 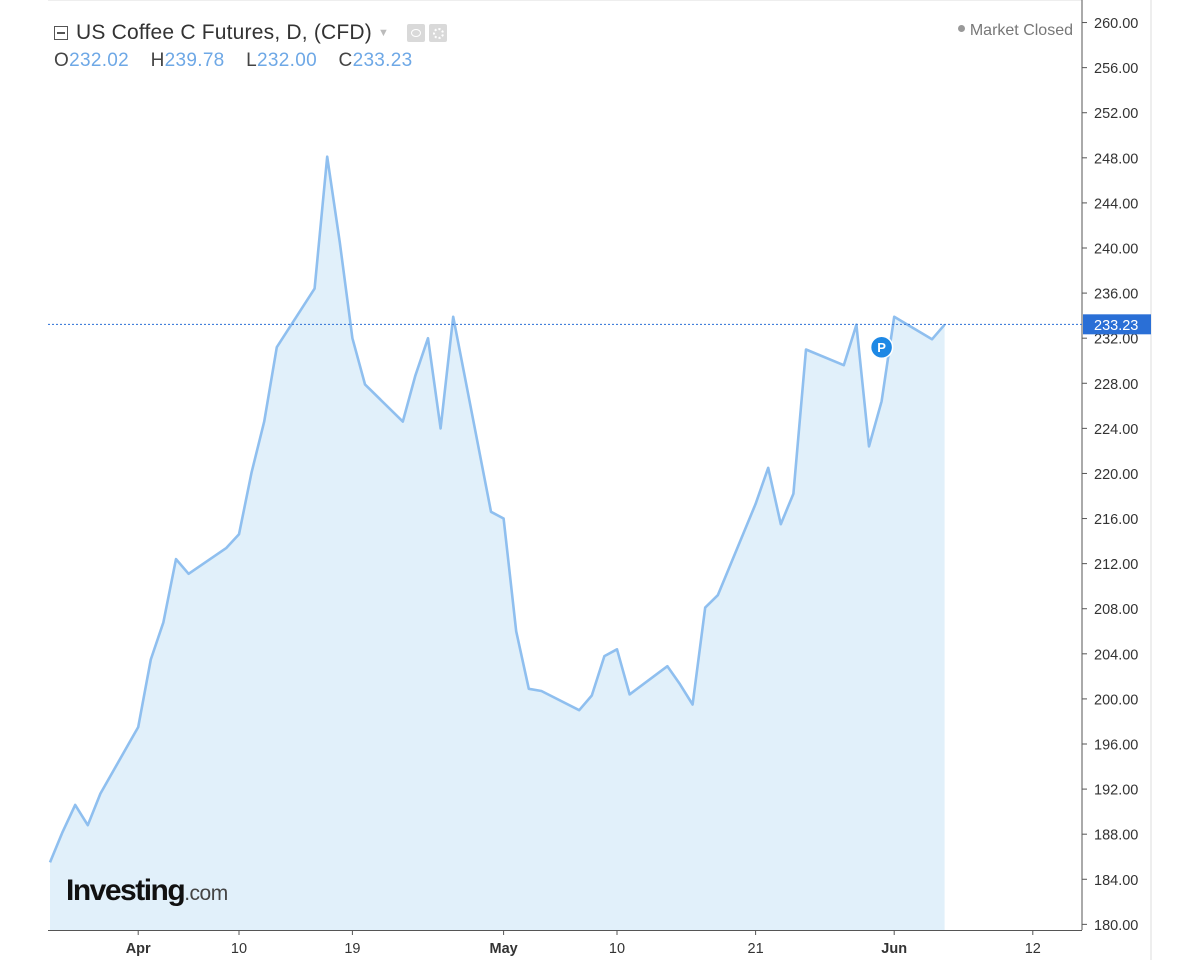 What do you see at coordinates (1116, 791) in the screenshot?
I see `y-tick-label: 192.00` at bounding box center [1116, 791].